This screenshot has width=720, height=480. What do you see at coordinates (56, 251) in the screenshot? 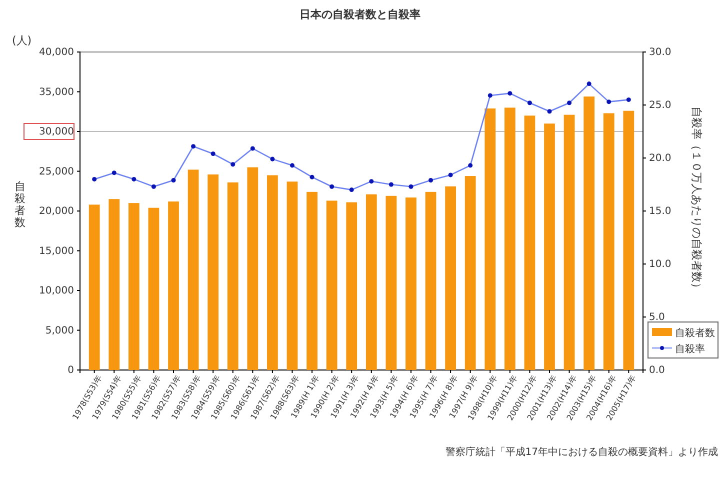
I see `y-tick-label: 15,000` at bounding box center [56, 251].